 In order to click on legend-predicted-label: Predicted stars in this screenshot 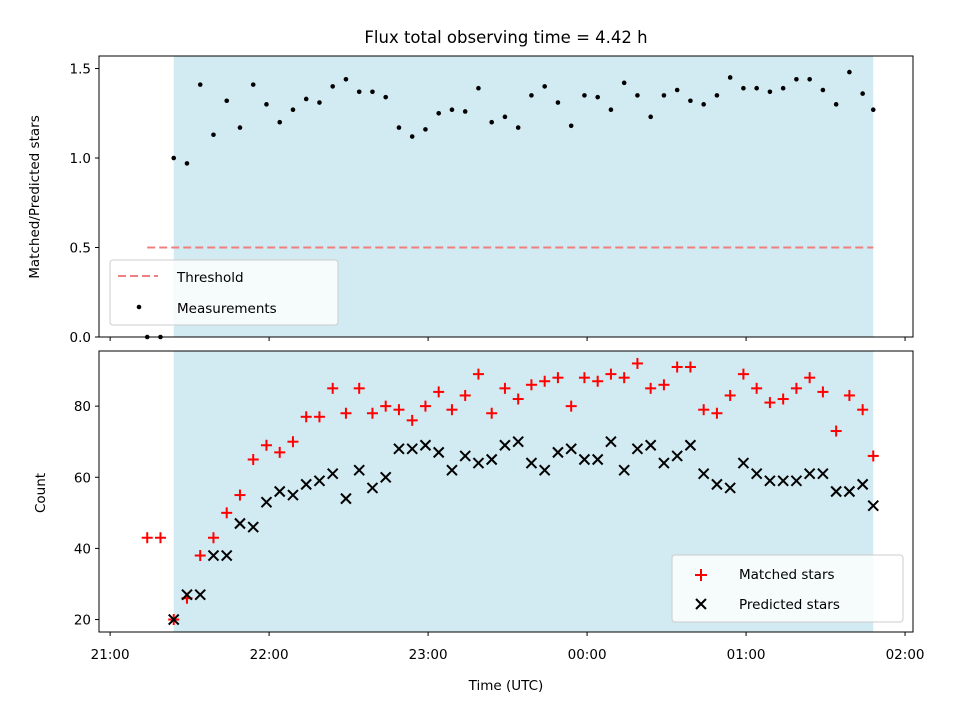, I will do `click(789, 605)`.